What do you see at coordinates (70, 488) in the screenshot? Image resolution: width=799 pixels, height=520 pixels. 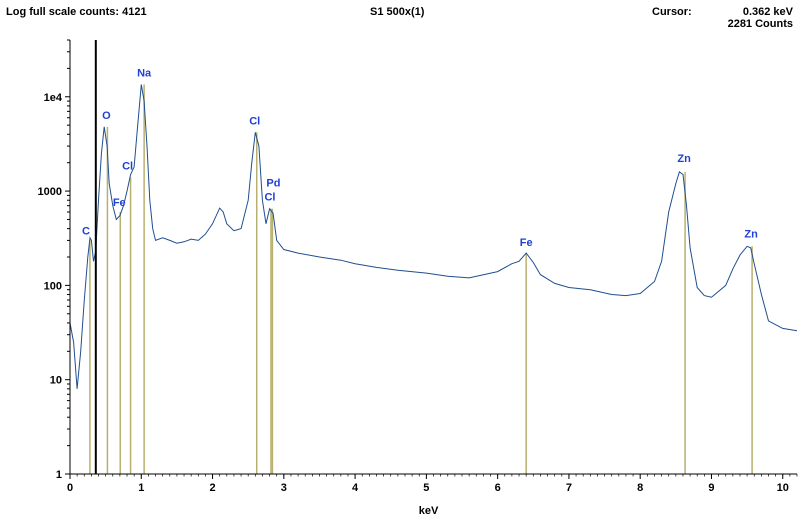 I see `x-tick-label-0: 0` at bounding box center [70, 488].